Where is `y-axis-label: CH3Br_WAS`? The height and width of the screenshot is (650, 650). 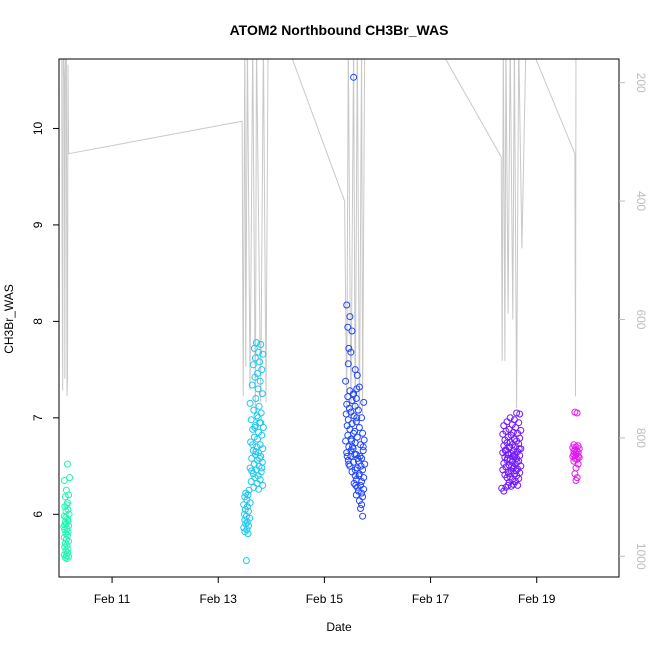
y-axis-label: CH3Br_WAS is located at coordinates (9, 319).